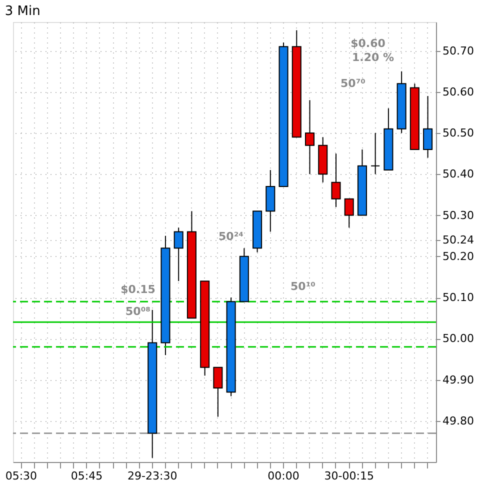  Describe the element at coordinates (458, 215) in the screenshot. I see `y-tick-label: 50.30` at that location.